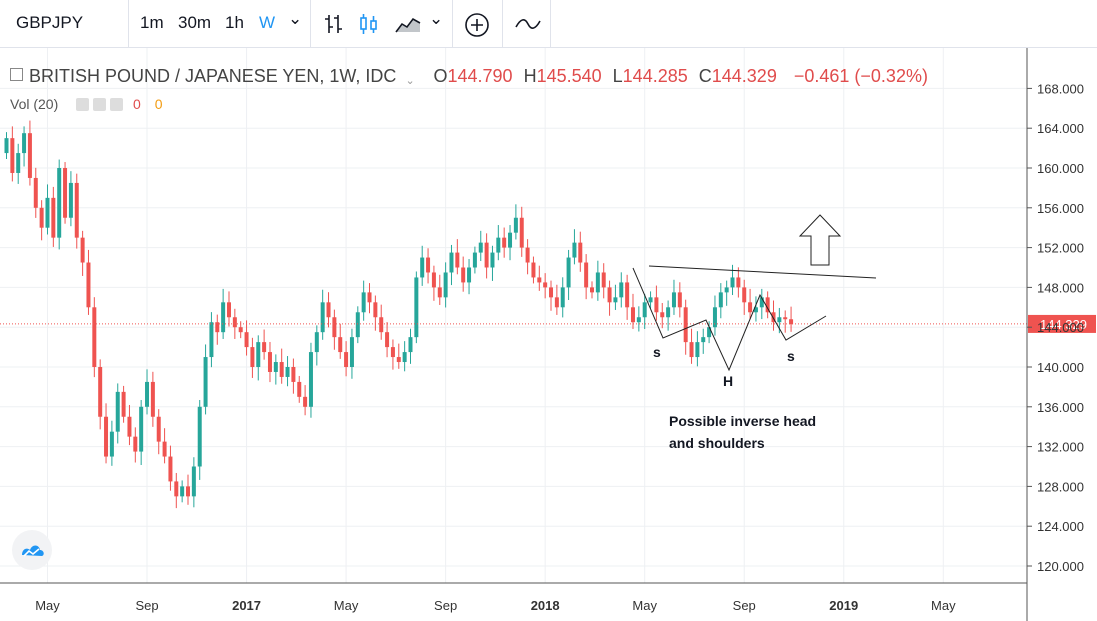 The width and height of the screenshot is (1097, 621). I want to click on candles-chart-icon, so click(369, 24).